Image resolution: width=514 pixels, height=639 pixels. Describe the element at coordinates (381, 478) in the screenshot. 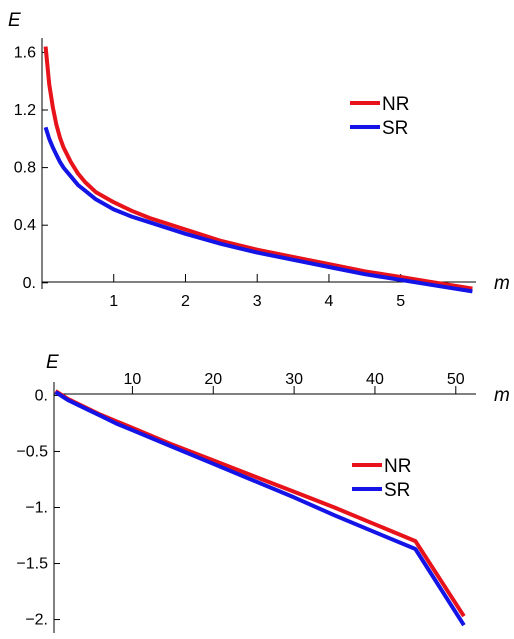

I see `bottom-legend: NR SR` at that location.